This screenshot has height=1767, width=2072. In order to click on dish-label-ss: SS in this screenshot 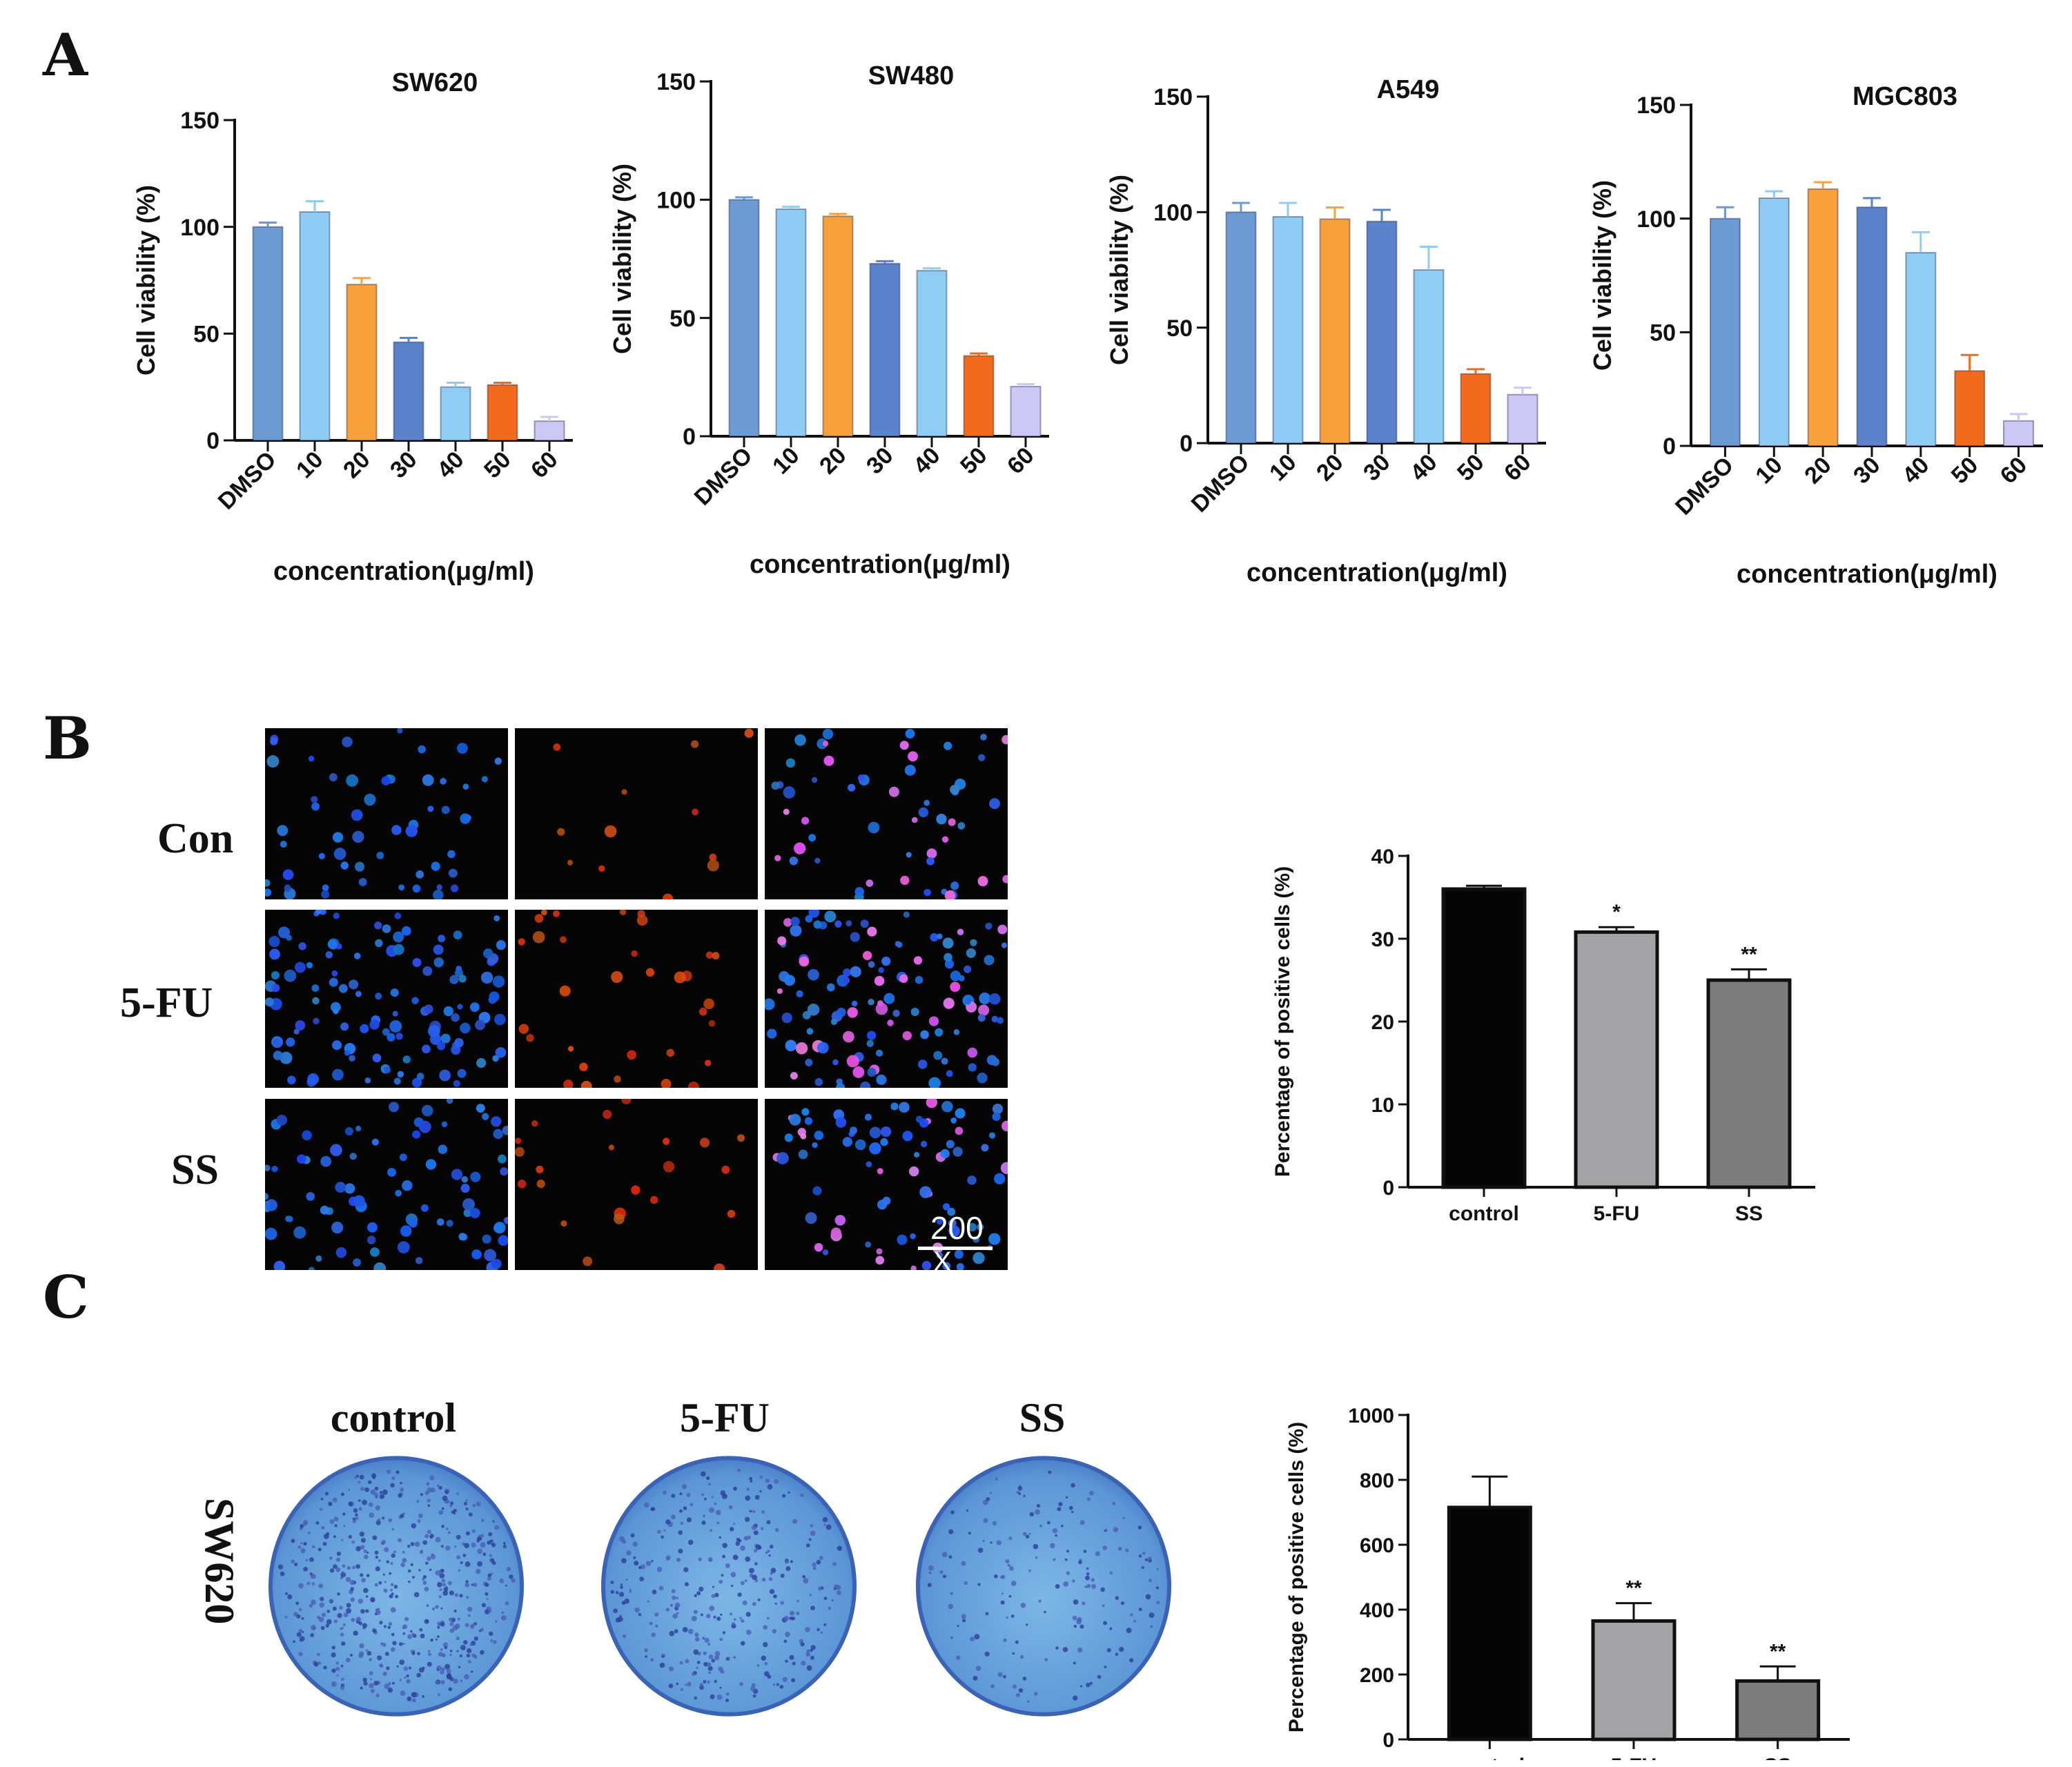, I will do `click(1042, 1418)`.